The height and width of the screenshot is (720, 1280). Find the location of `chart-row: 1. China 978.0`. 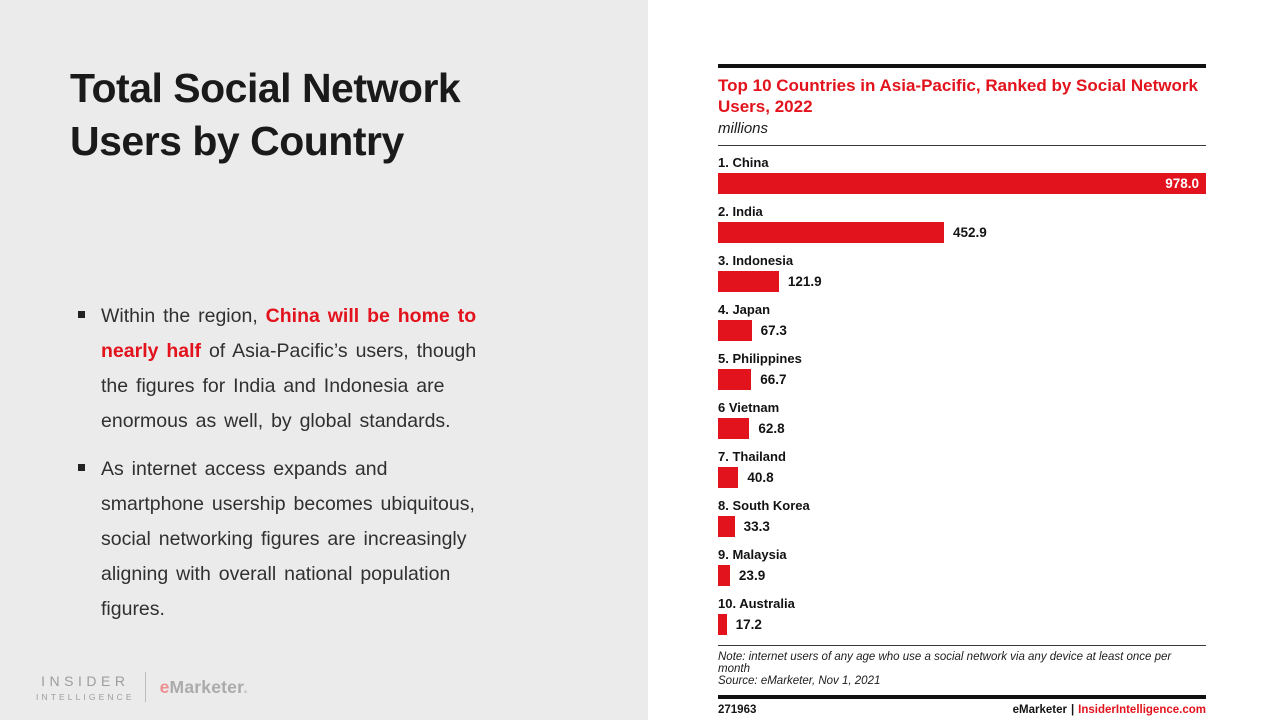

chart-row: 1. China 978.0 is located at coordinates (962, 174).